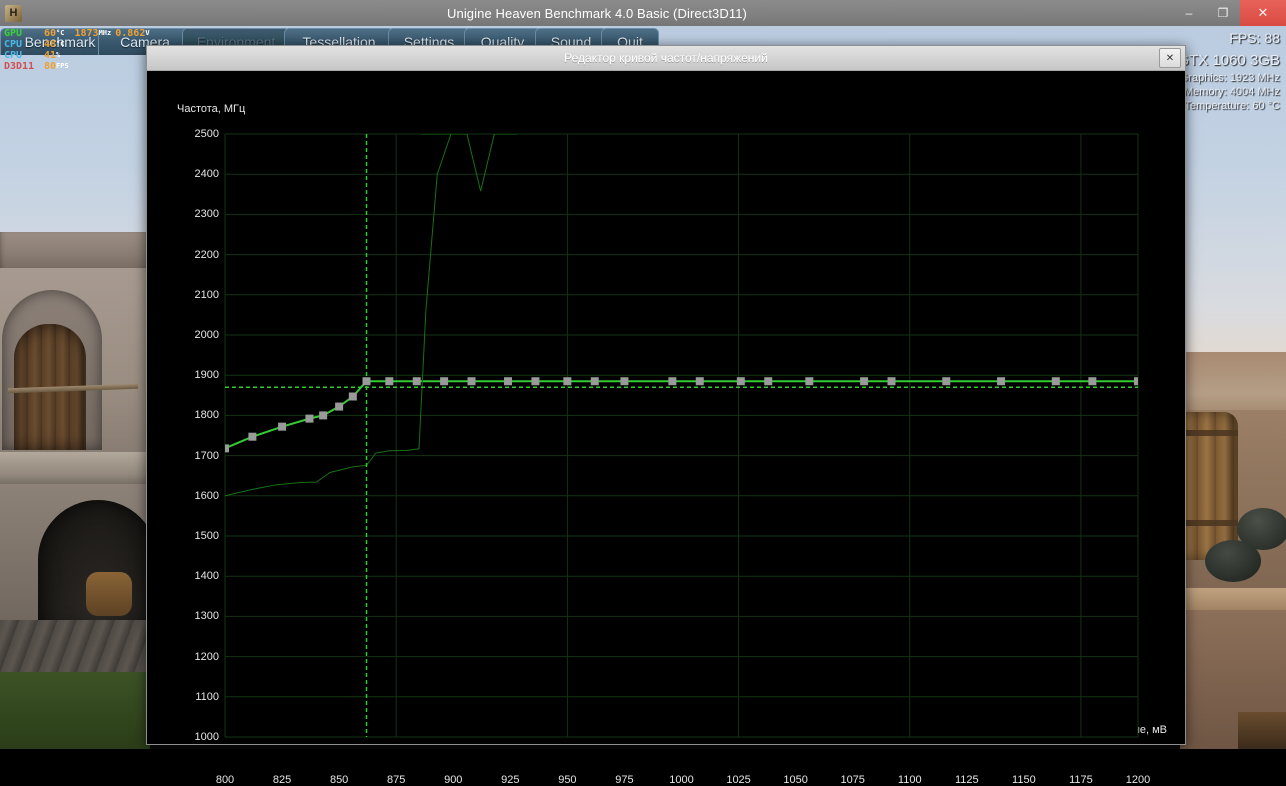 Image resolution: width=1286 pixels, height=786 pixels. Describe the element at coordinates (681, 780) in the screenshot. I see `x-axis-tick-label: 1000` at that location.